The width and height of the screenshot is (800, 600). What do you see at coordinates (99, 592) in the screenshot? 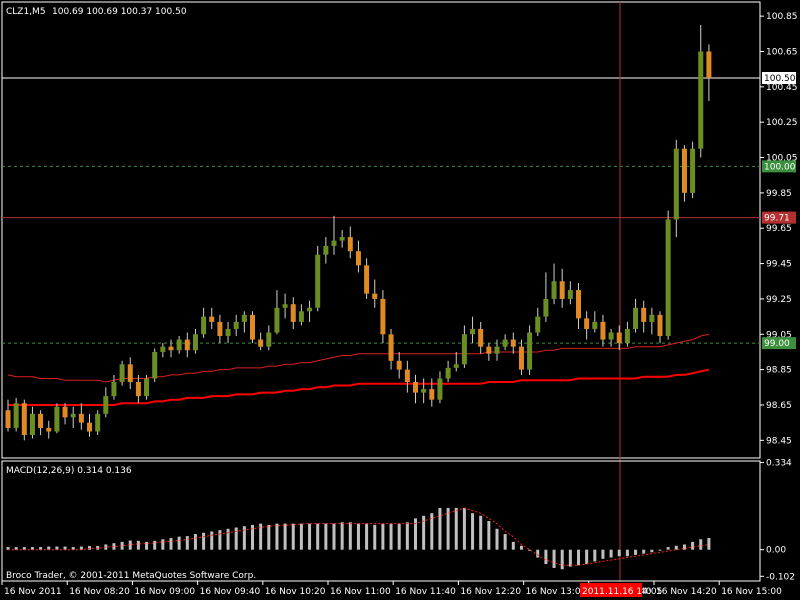
I see `xtick-label: 16 Nov 08:20` at bounding box center [99, 592].